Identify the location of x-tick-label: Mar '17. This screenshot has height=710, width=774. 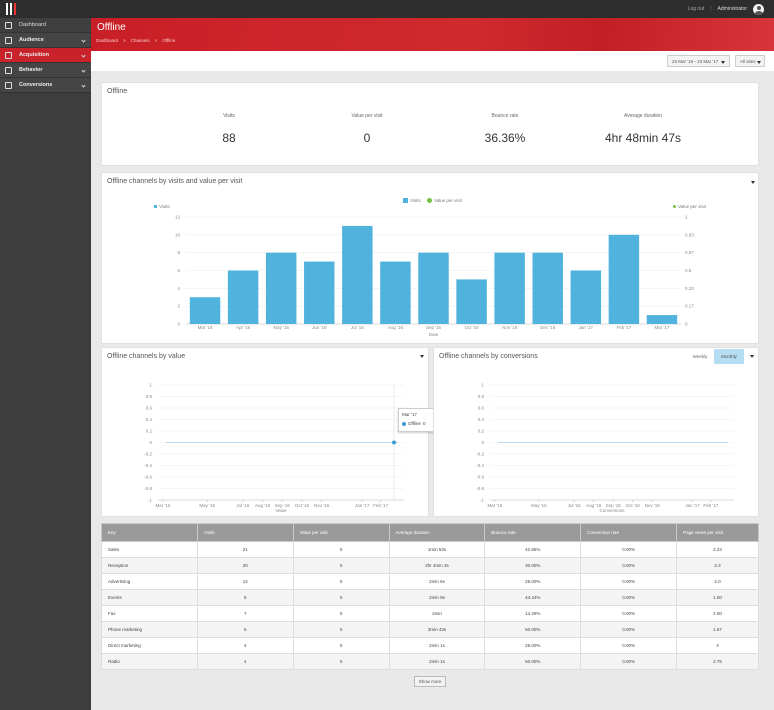
(662, 327).